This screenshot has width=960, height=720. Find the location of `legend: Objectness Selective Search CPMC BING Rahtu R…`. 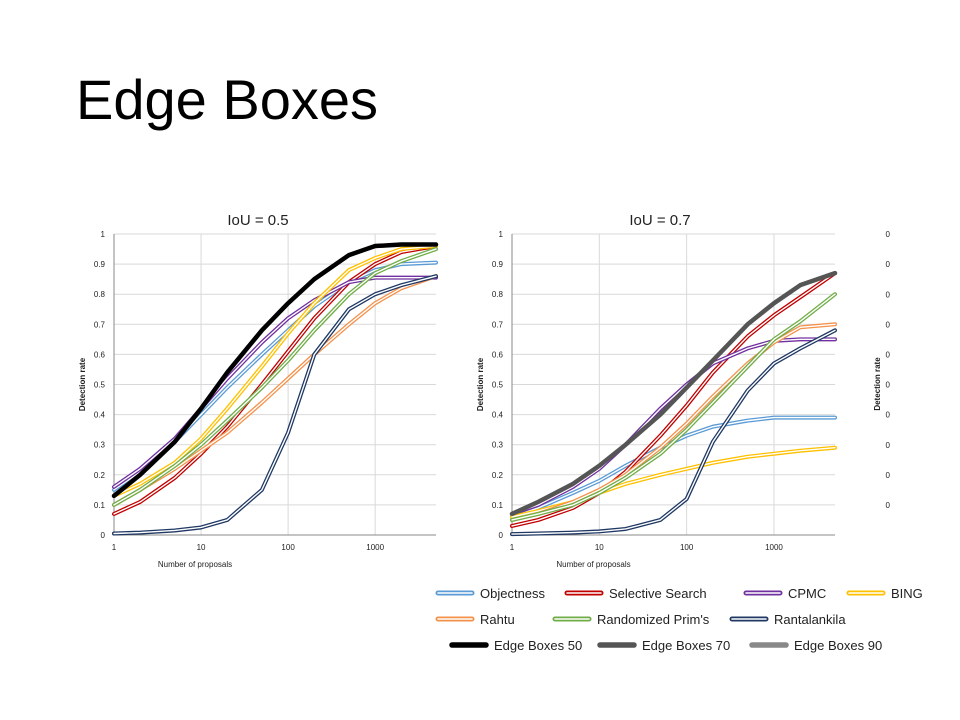

legend: Objectness Selective Search CPMC BING Rahtu R… is located at coordinates (679, 619).